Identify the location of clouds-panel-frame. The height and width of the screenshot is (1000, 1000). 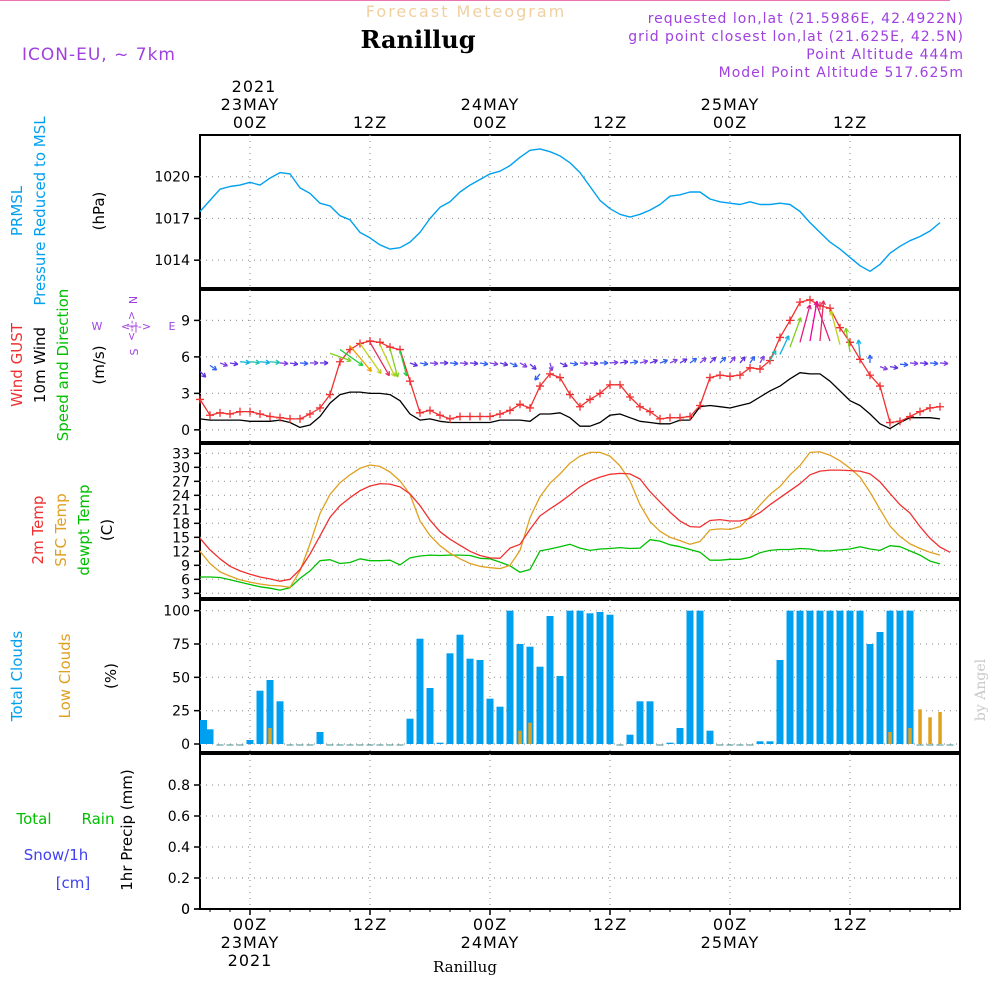
(580, 676).